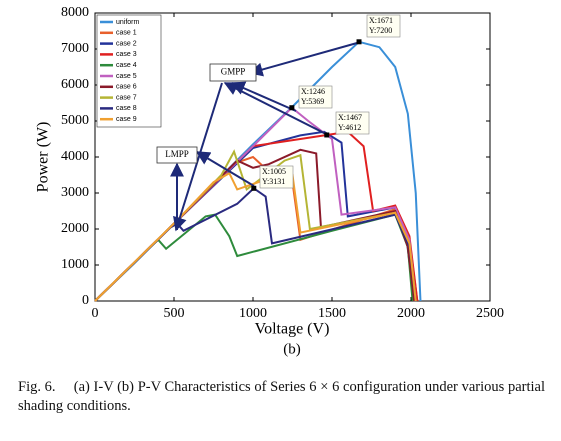  Describe the element at coordinates (75, 228) in the screenshot. I see `y-tick-label: 2000` at that location.